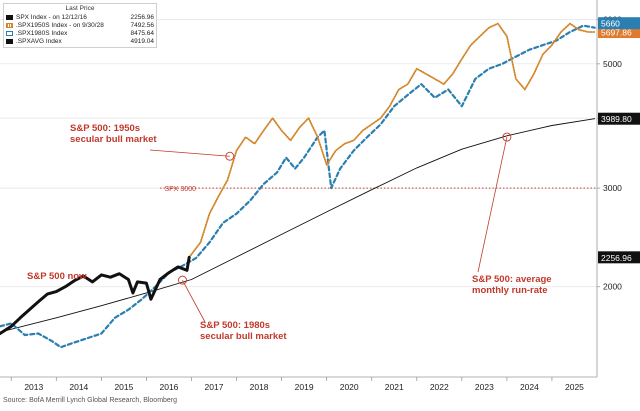 The width and height of the screenshot is (640, 411). I want to click on x-tick-label: 2022, so click(439, 387).